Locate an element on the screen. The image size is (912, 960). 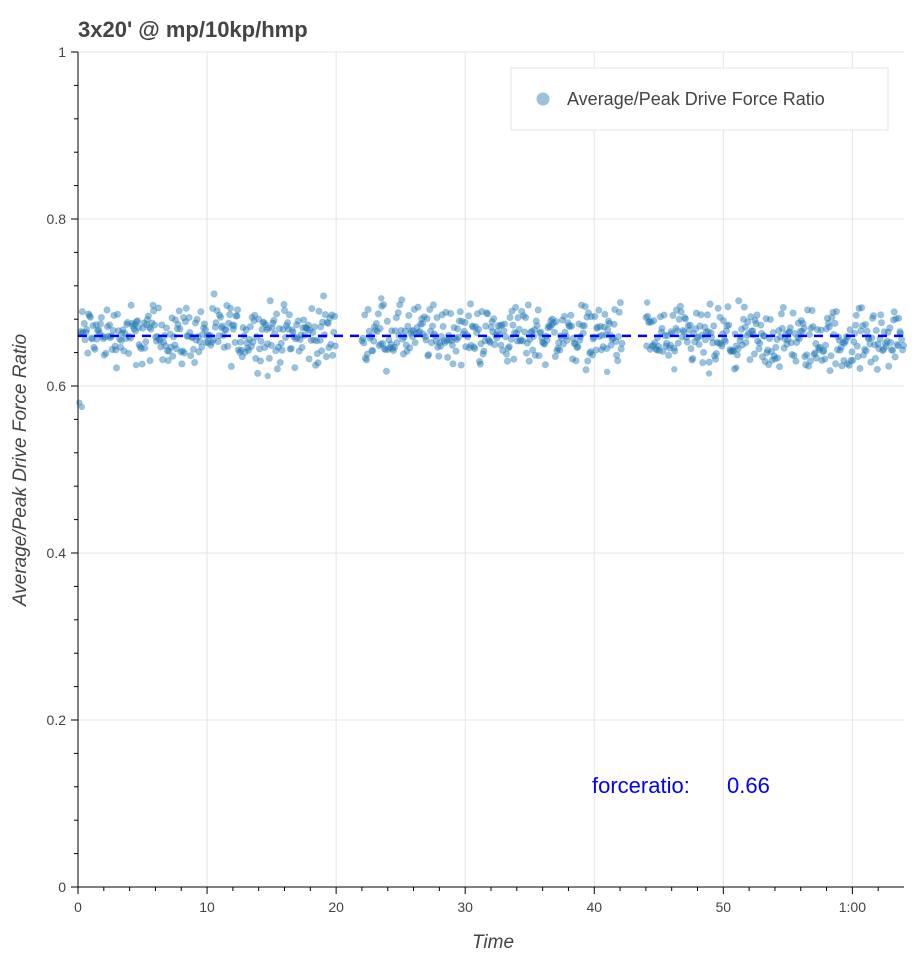
chart-title: 3x20' @ mp/10kp/hmp is located at coordinates (193, 29).